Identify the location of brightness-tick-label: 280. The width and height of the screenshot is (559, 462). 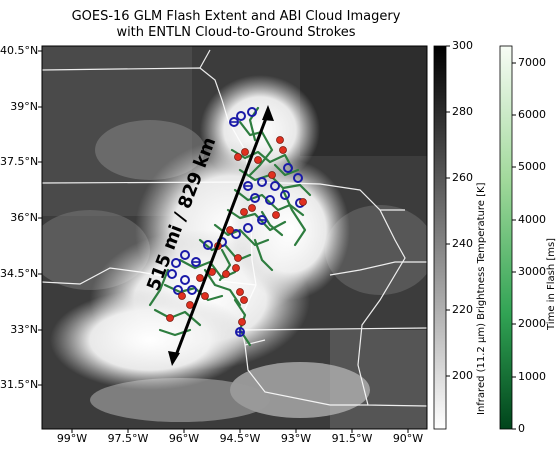
(462, 111).